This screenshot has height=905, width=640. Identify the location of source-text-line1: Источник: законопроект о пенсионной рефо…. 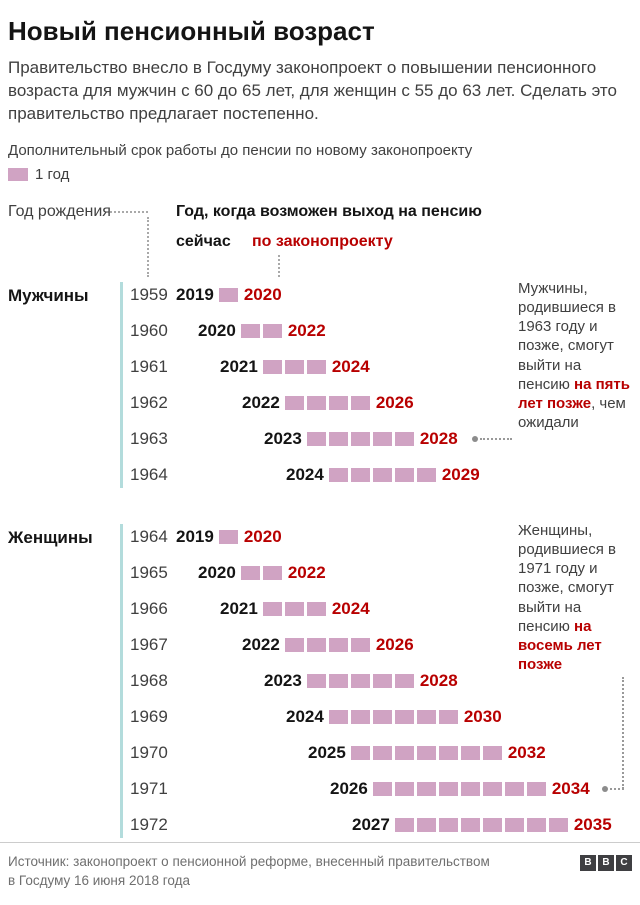
(249, 862).